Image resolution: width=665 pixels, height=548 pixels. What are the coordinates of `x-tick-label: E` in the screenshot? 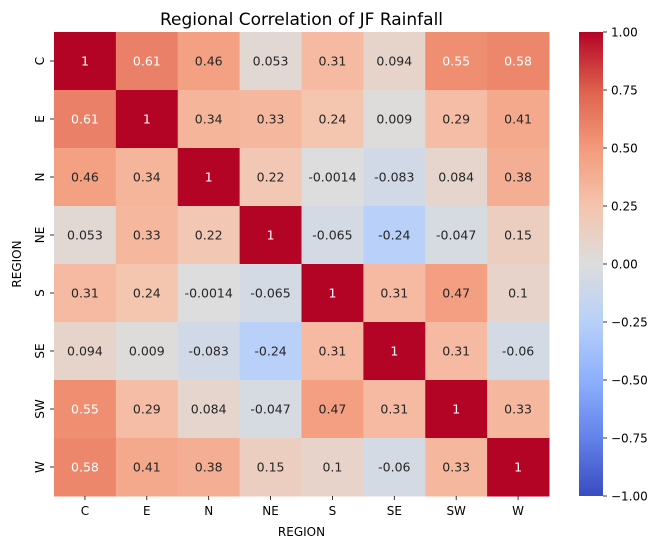 It's located at (147, 511).